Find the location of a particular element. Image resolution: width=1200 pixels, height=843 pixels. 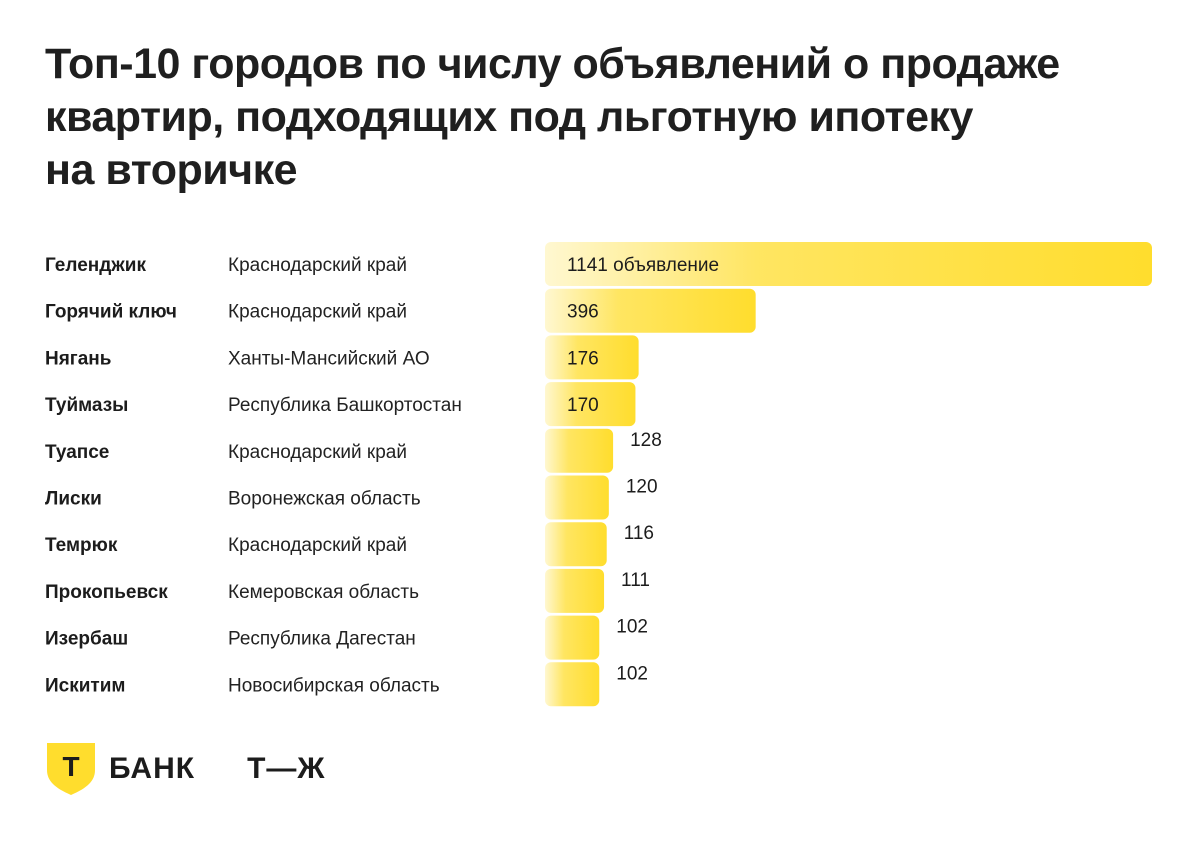

value-label: 111 is located at coordinates (635, 580).